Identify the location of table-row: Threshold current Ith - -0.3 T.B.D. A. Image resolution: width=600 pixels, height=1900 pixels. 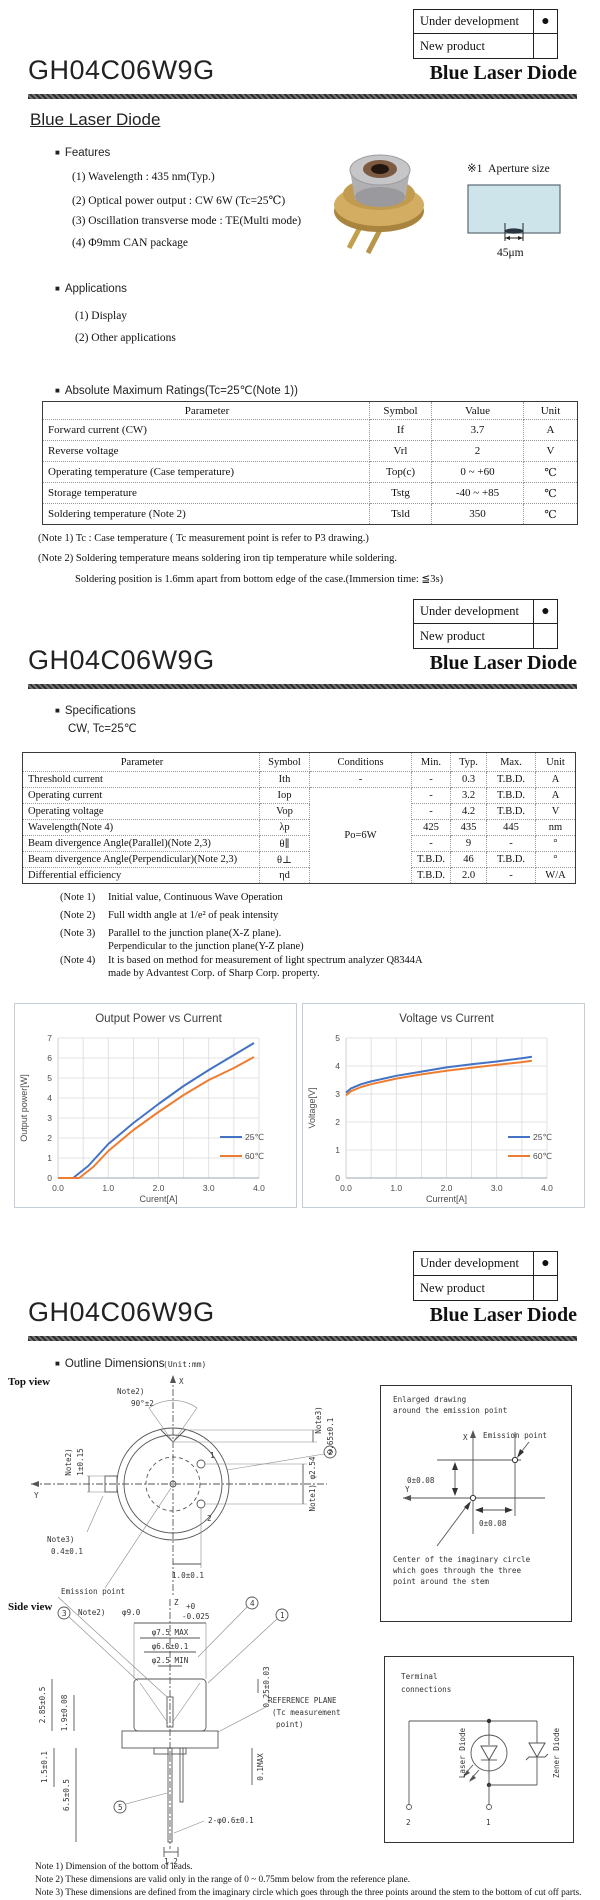
(299, 779).